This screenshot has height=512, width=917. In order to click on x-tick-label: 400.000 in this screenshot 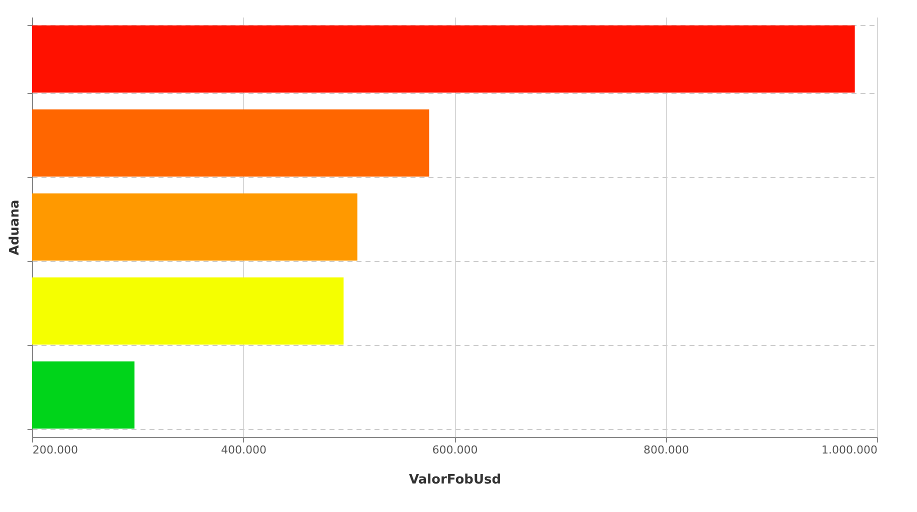, I will do `click(243, 450)`.